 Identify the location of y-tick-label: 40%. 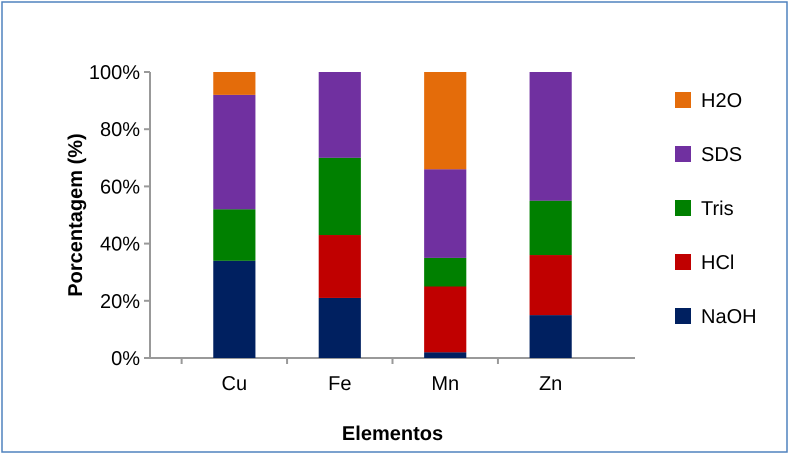
(120, 245).